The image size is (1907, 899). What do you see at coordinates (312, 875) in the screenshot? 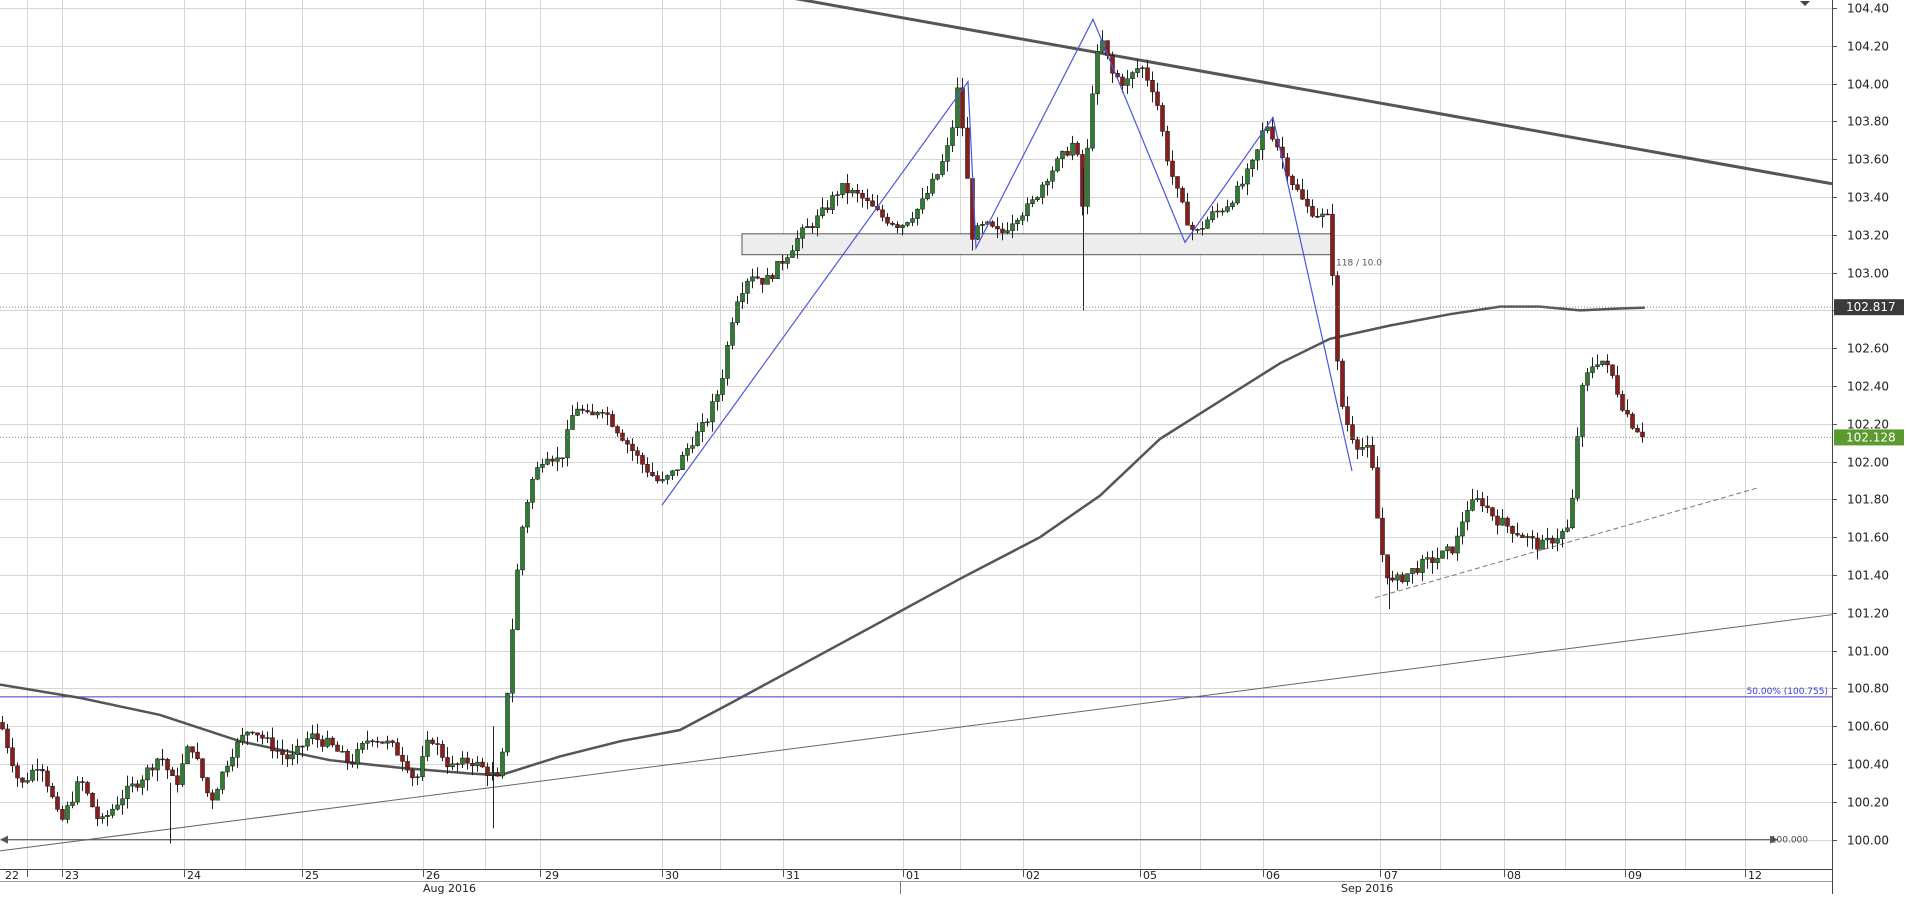
I see `x-tick-label: 25` at bounding box center [312, 875].